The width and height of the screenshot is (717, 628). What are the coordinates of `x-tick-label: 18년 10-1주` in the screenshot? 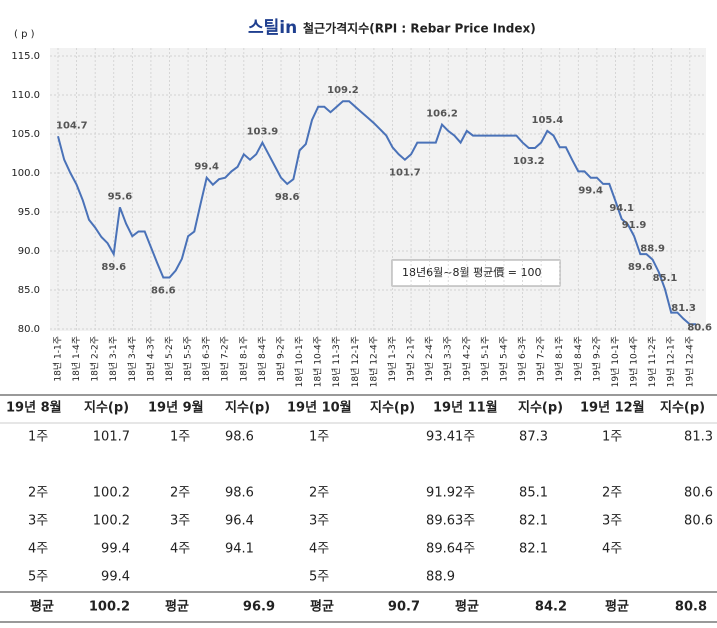 It's located at (299, 361).